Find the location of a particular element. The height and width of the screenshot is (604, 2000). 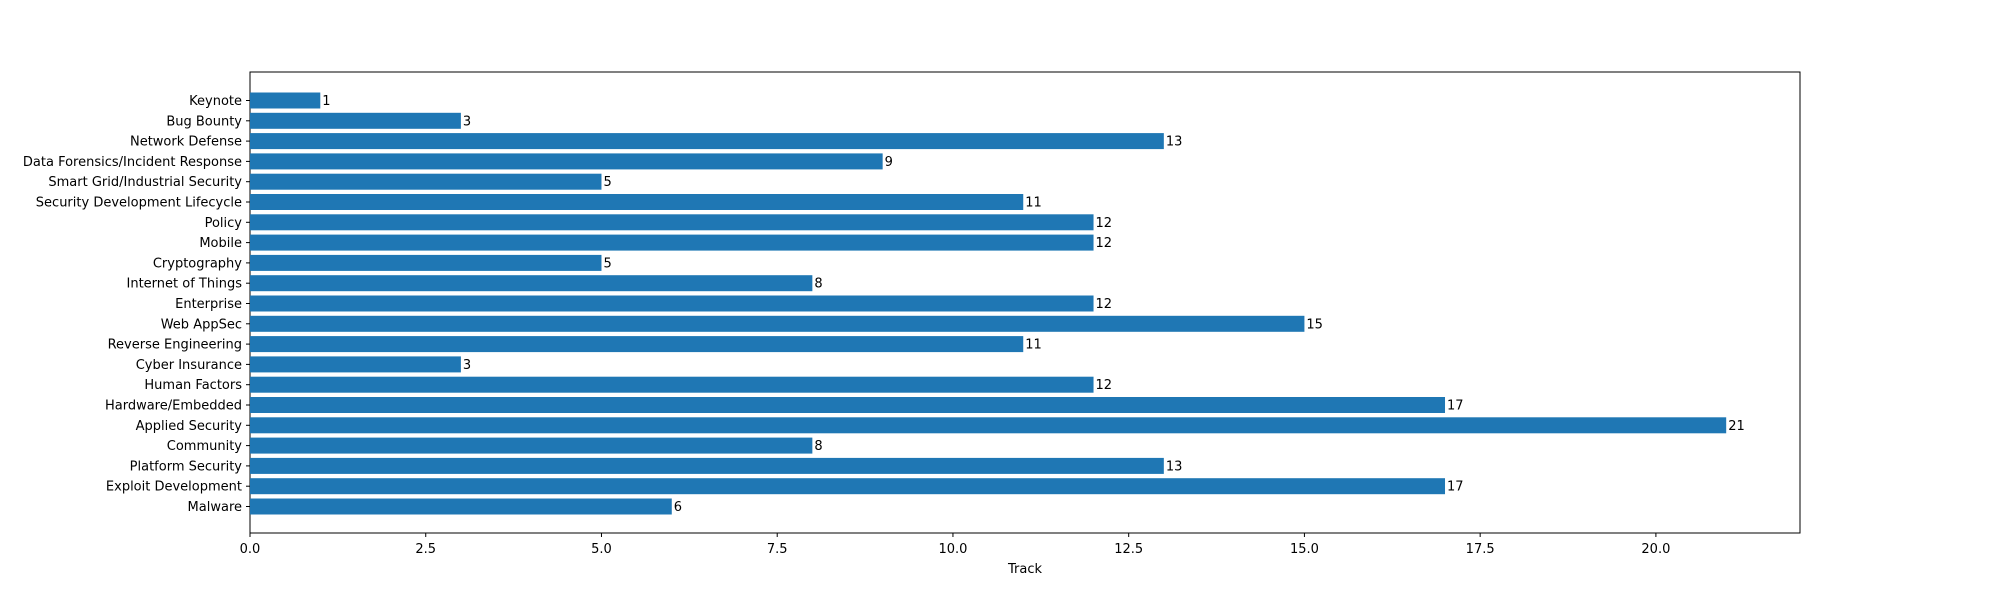

x-tick-label: 7.5 is located at coordinates (777, 549).